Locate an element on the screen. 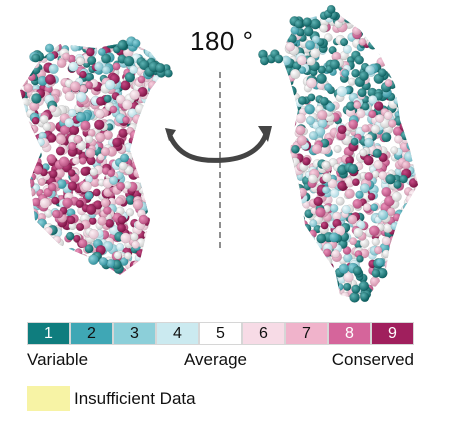 The image size is (450, 426). grade-6-swatch: 6 is located at coordinates (263, 333).